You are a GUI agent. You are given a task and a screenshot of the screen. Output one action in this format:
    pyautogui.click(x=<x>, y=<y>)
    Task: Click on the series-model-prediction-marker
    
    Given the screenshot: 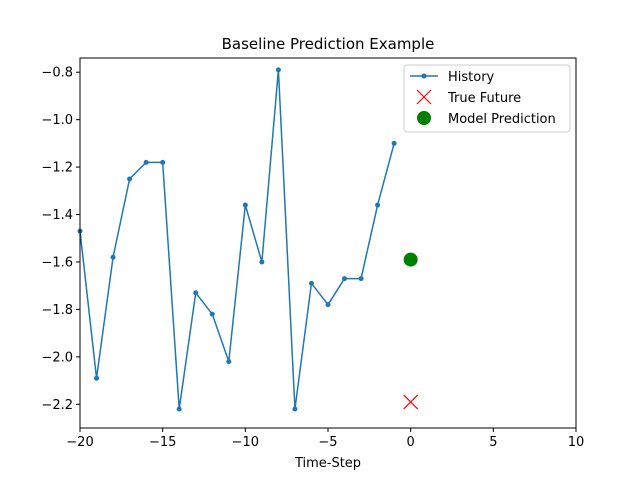 What is the action you would take?
    pyautogui.click(x=410, y=259)
    